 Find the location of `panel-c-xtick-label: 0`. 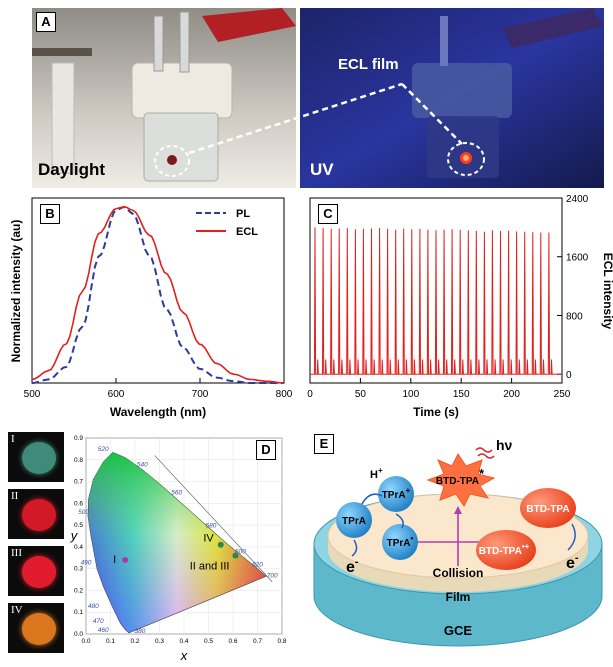

panel-c-xtick-label: 0 is located at coordinates (310, 394).